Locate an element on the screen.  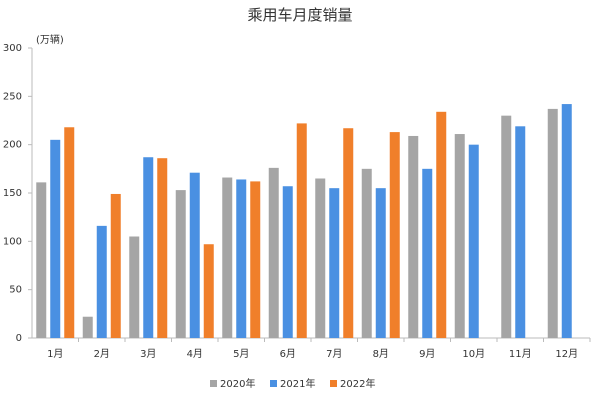
x-tick-label: 3月 is located at coordinates (148, 354).